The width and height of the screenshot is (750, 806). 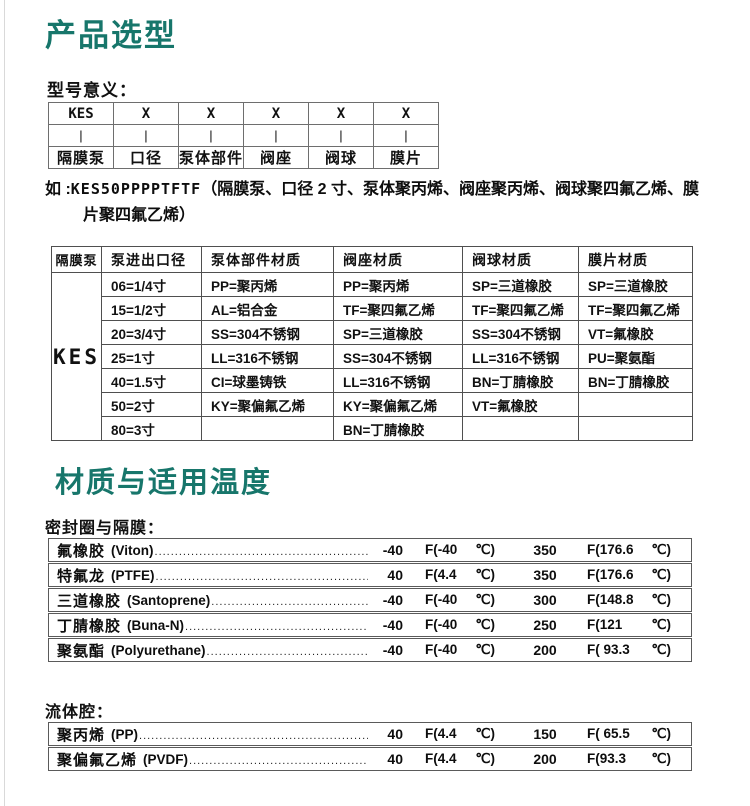 I want to click on body-cell, so click(x=267, y=428).